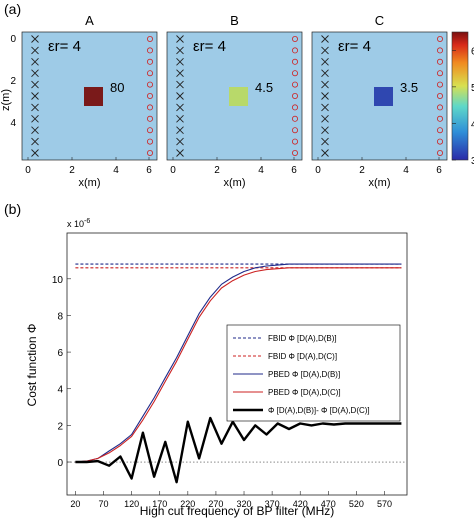  What do you see at coordinates (384, 504) in the screenshot?
I see `x-tick-label: 570` at bounding box center [384, 504].